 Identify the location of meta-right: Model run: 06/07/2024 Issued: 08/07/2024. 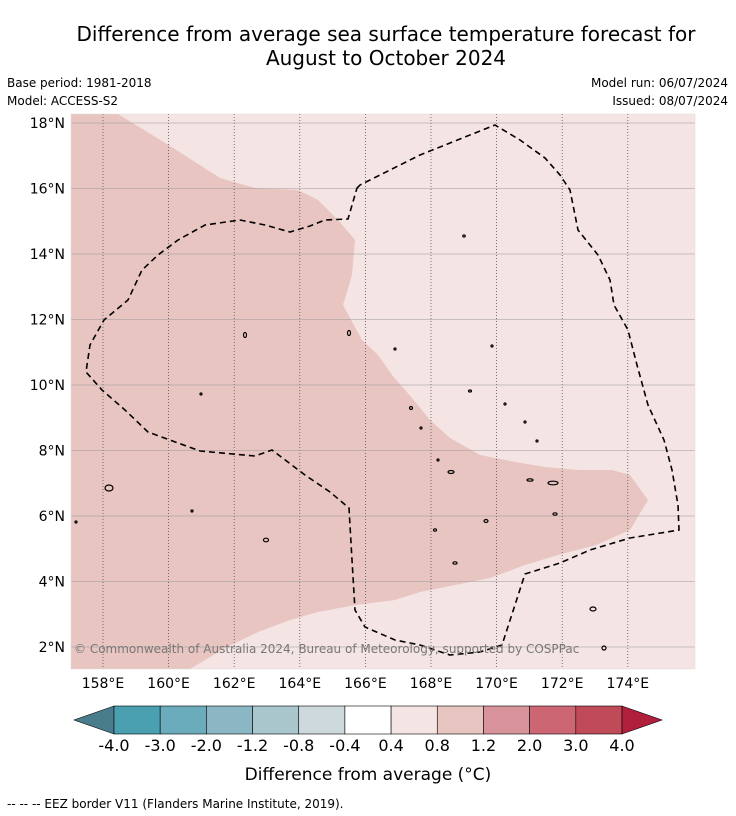
(659, 92).